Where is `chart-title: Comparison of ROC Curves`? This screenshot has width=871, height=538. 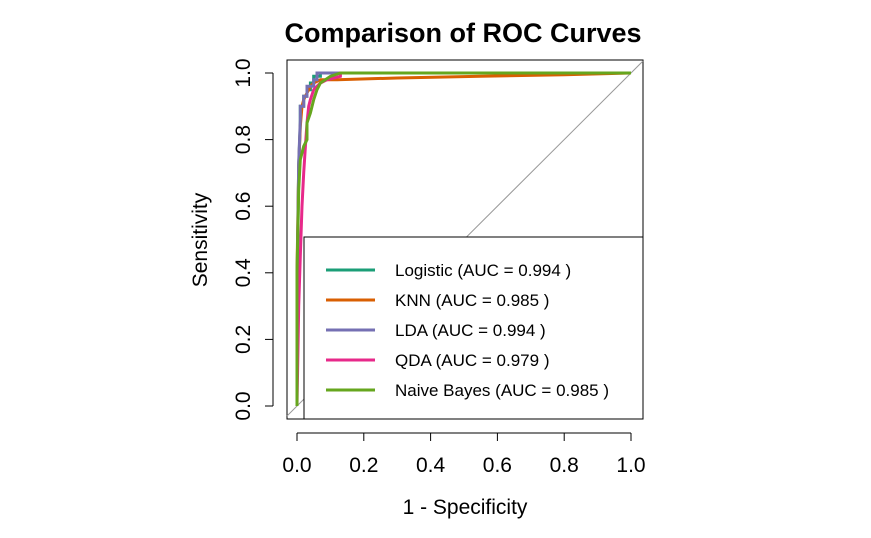 chart-title: Comparison of ROC Curves is located at coordinates (462, 33).